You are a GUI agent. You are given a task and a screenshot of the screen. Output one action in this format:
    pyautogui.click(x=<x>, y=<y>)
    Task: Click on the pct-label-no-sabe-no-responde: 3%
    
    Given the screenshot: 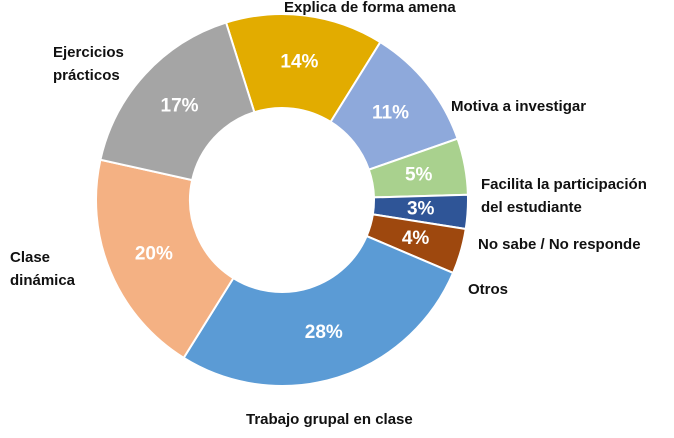 What is the action you would take?
    pyautogui.click(x=421, y=208)
    